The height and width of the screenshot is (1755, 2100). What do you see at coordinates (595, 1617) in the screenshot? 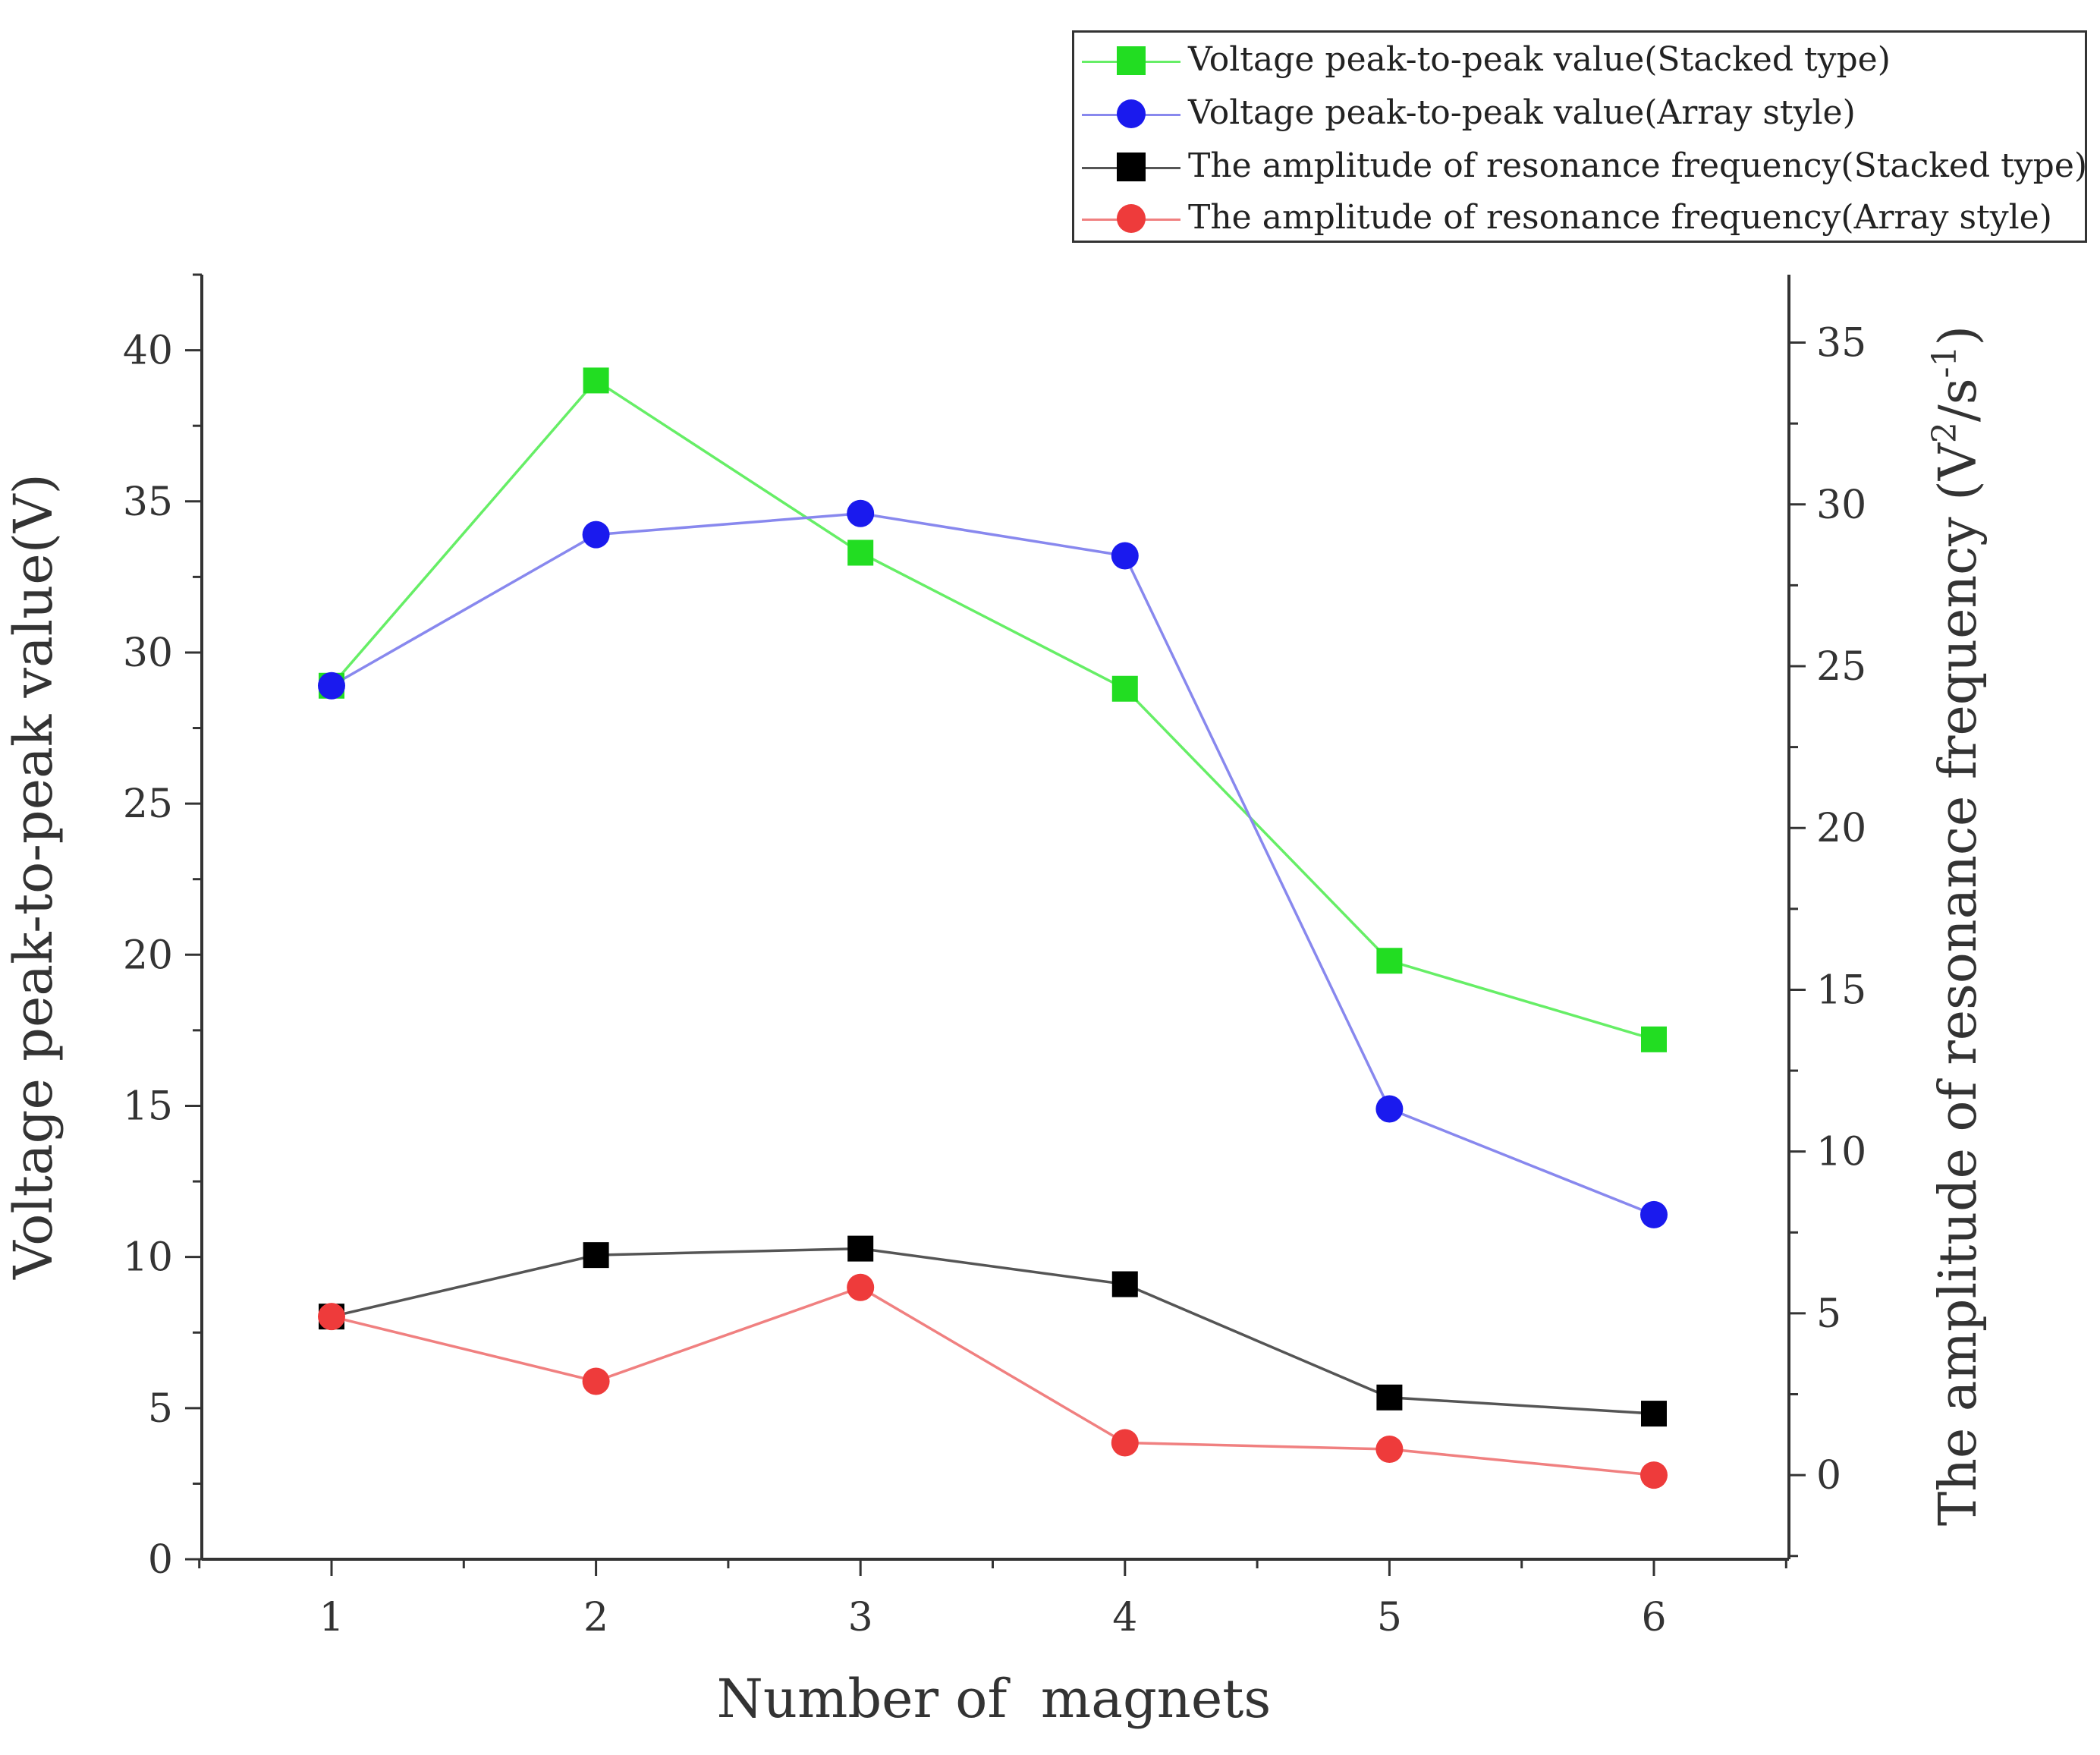
I see `x-tick-label: 2` at bounding box center [595, 1617].